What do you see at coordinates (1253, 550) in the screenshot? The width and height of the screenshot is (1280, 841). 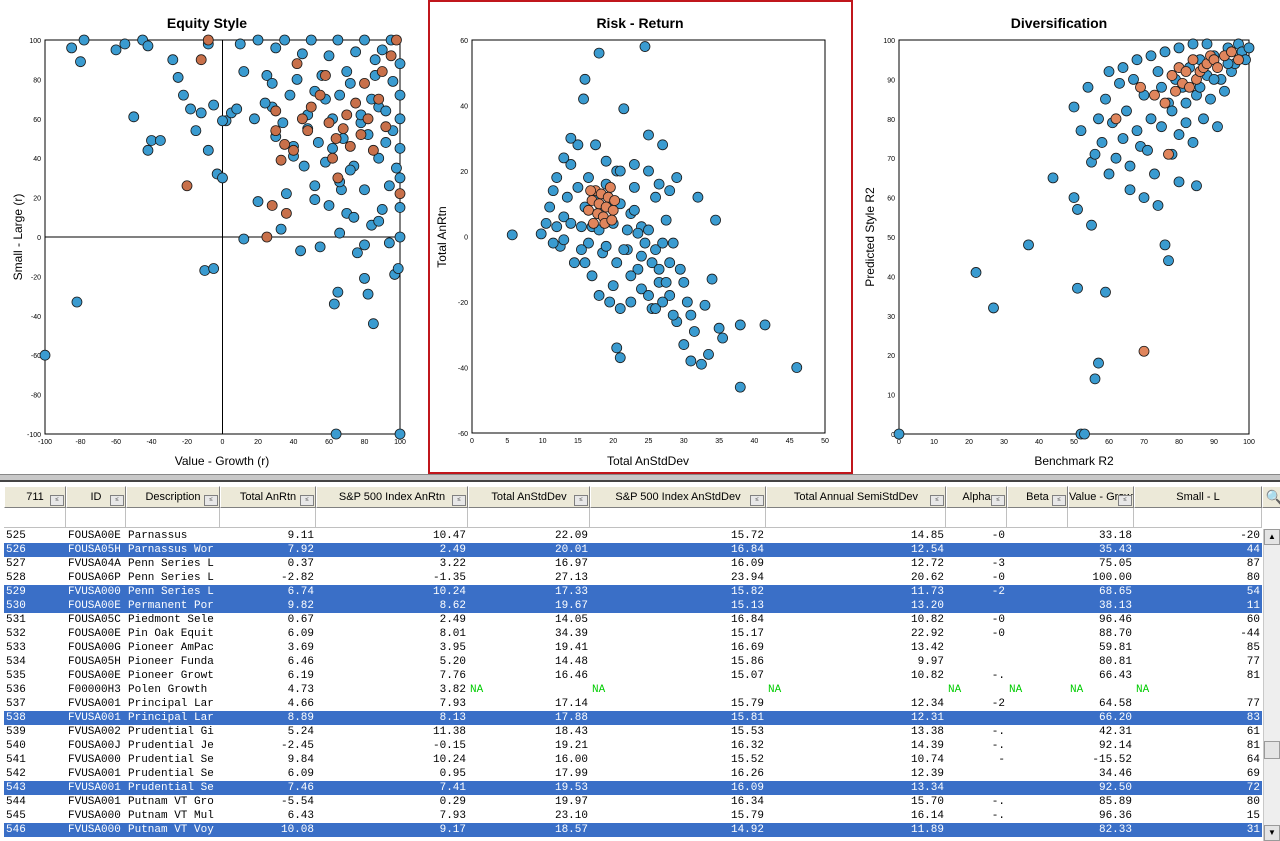 I see `table-cell-sl: 44` at bounding box center [1253, 550].